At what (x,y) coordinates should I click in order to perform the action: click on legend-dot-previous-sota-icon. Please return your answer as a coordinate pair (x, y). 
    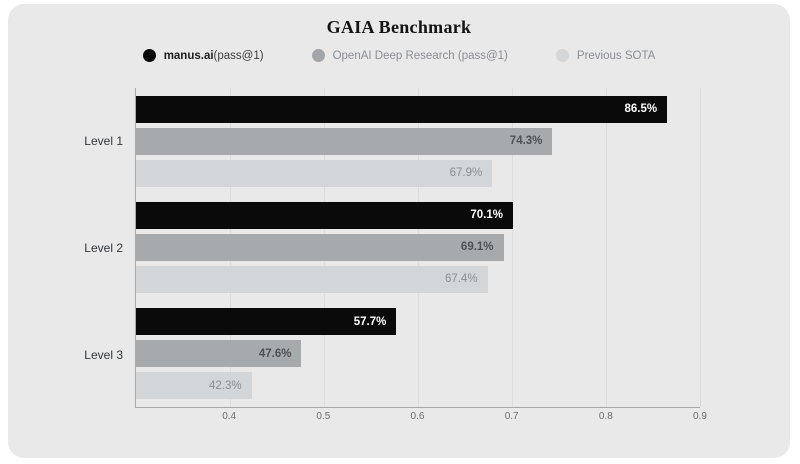
    Looking at the image, I should click on (562, 55).